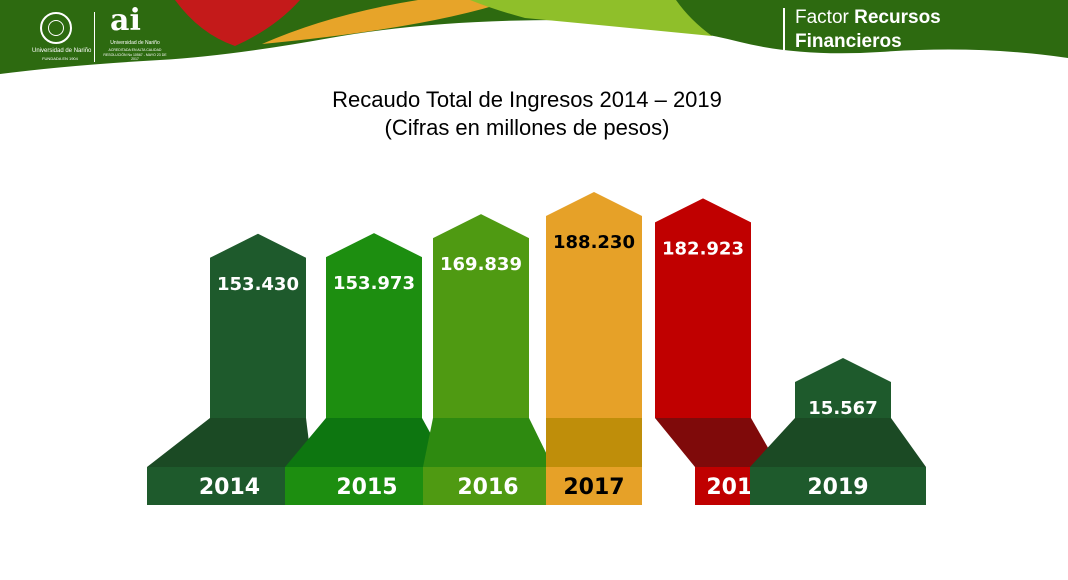 Image resolution: width=1068 pixels, height=580 pixels. I want to click on header-wave-lime, so click(591, 18).